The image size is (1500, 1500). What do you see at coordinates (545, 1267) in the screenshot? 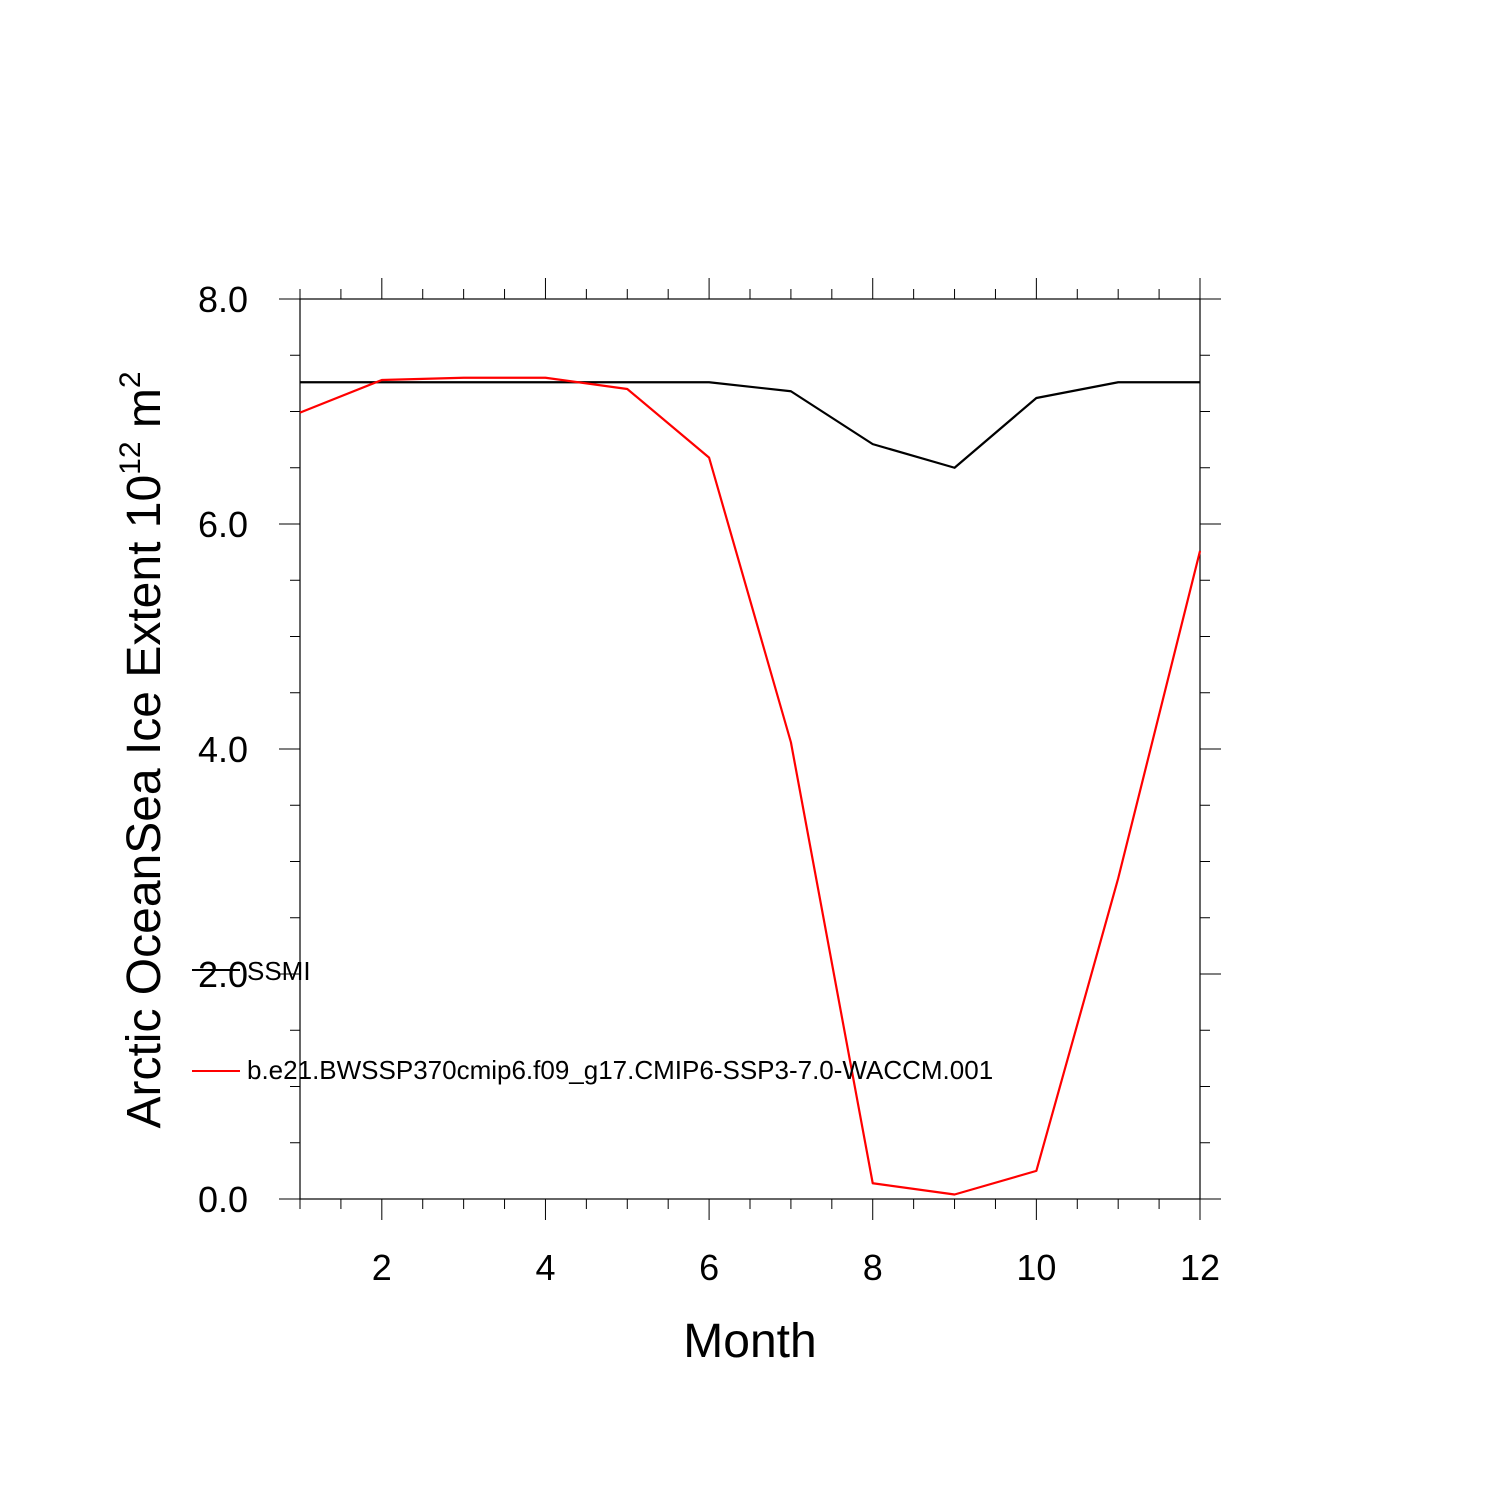
I see `x-tick-label: 4` at bounding box center [545, 1267].